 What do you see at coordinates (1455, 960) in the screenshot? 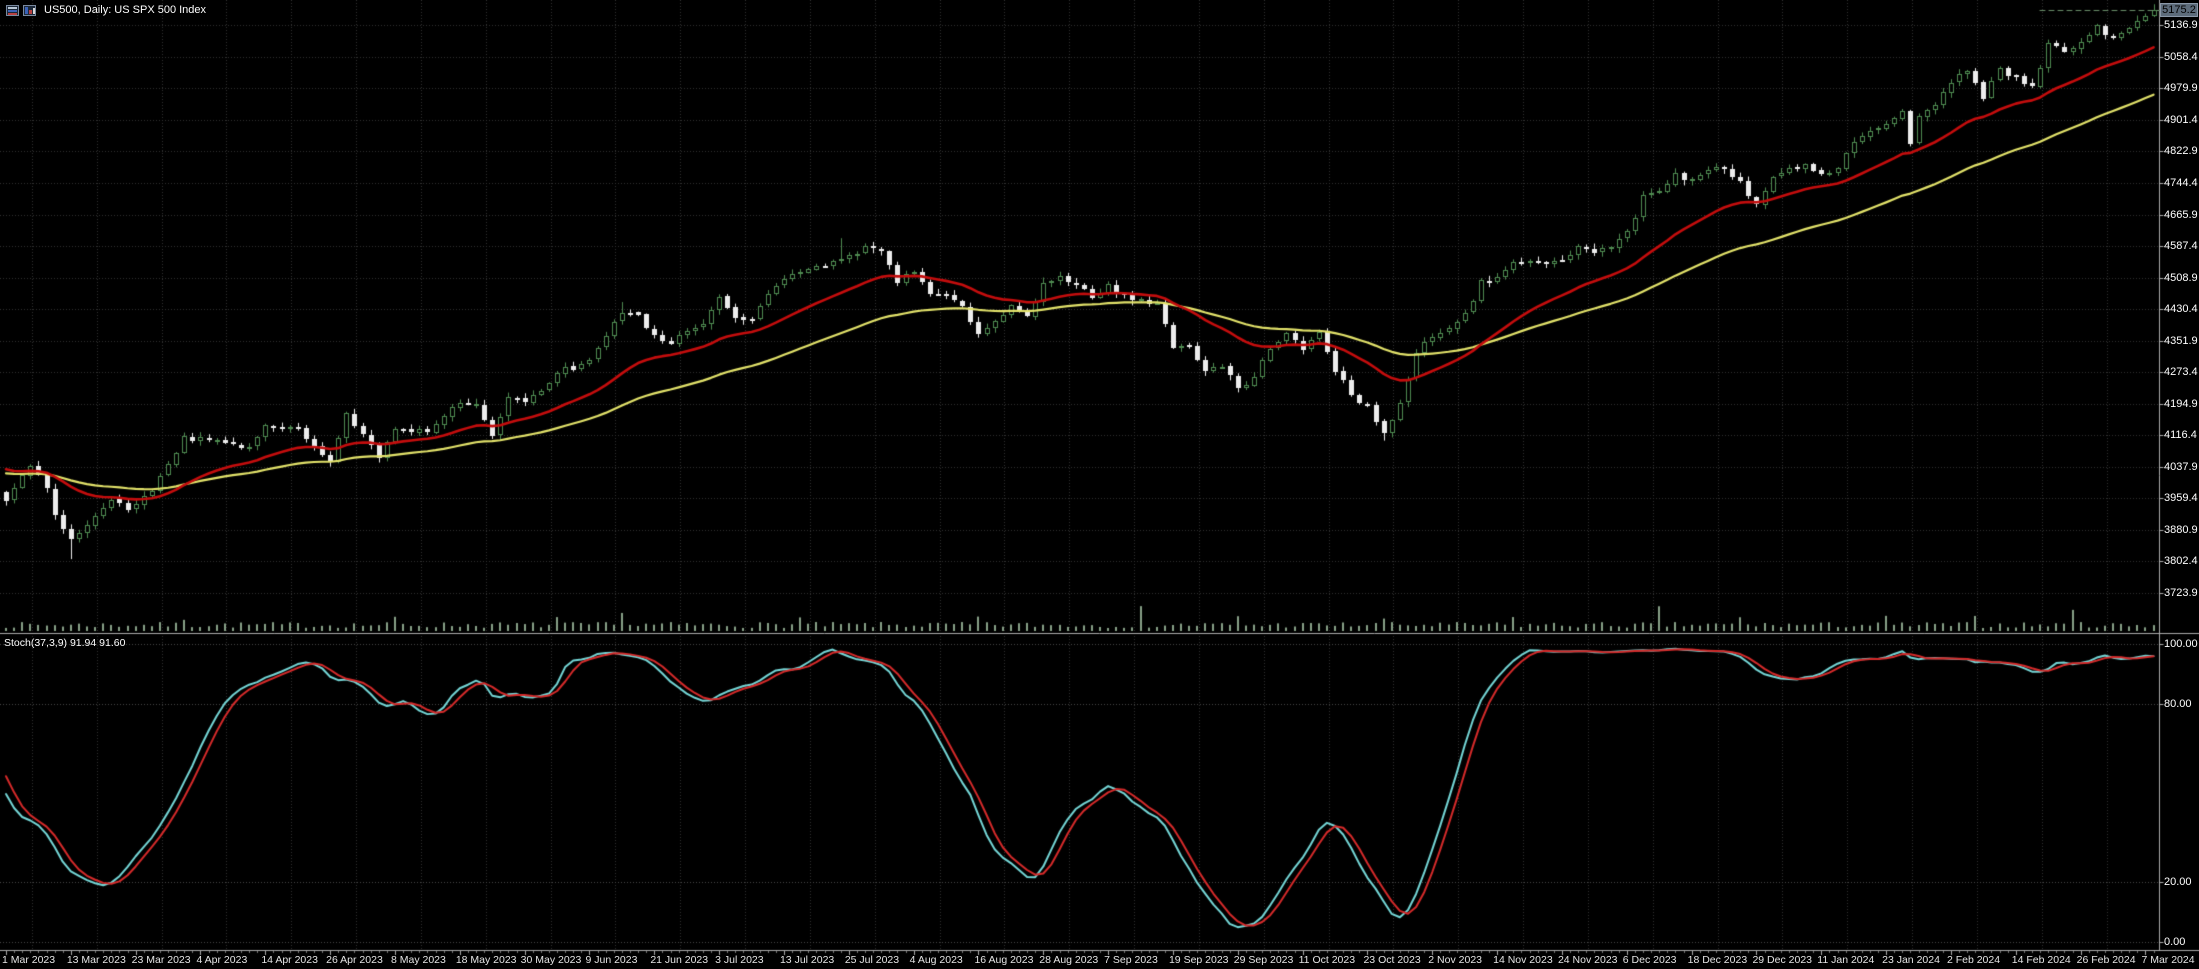
I see `time-axis-label: 2 Nov 2023` at bounding box center [1455, 960].